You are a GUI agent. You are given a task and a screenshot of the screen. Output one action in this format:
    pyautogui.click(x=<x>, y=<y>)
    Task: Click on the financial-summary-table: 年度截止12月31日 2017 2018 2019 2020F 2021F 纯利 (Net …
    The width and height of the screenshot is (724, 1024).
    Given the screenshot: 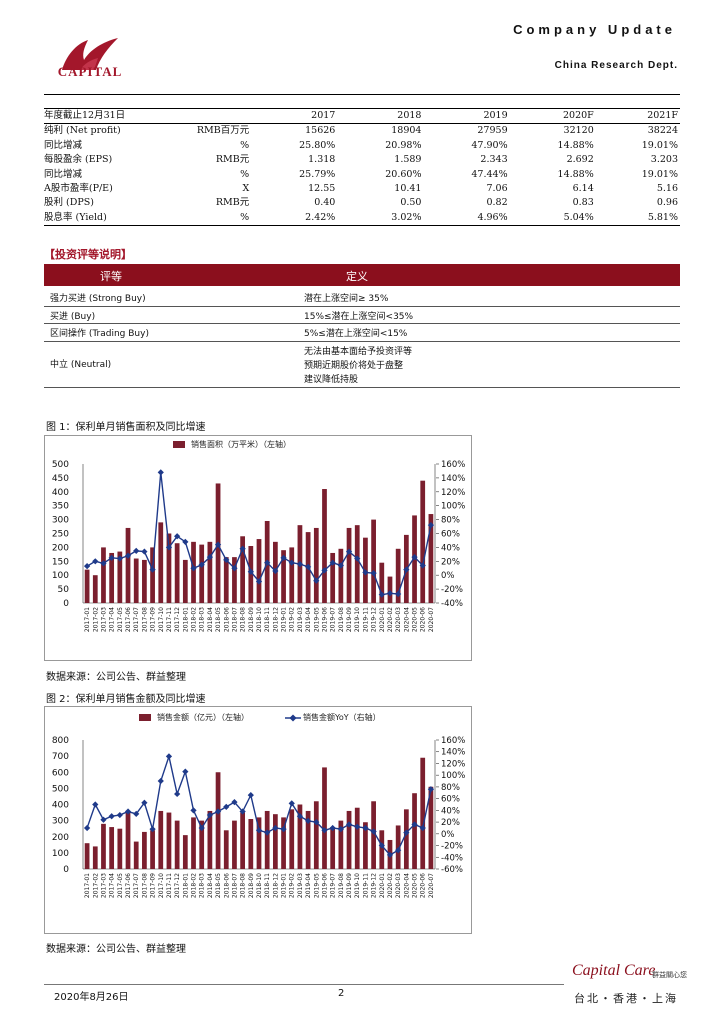 What is the action you would take?
    pyautogui.click(x=362, y=167)
    